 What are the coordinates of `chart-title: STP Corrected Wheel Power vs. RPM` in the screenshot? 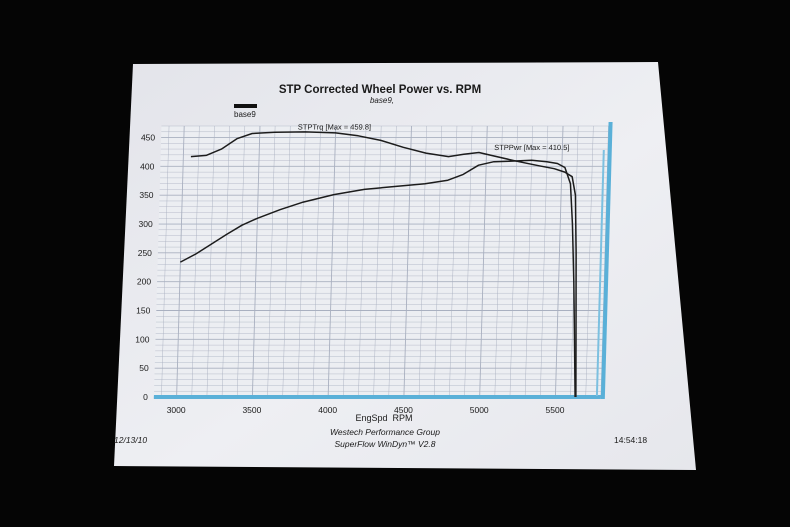 It's located at (380, 90).